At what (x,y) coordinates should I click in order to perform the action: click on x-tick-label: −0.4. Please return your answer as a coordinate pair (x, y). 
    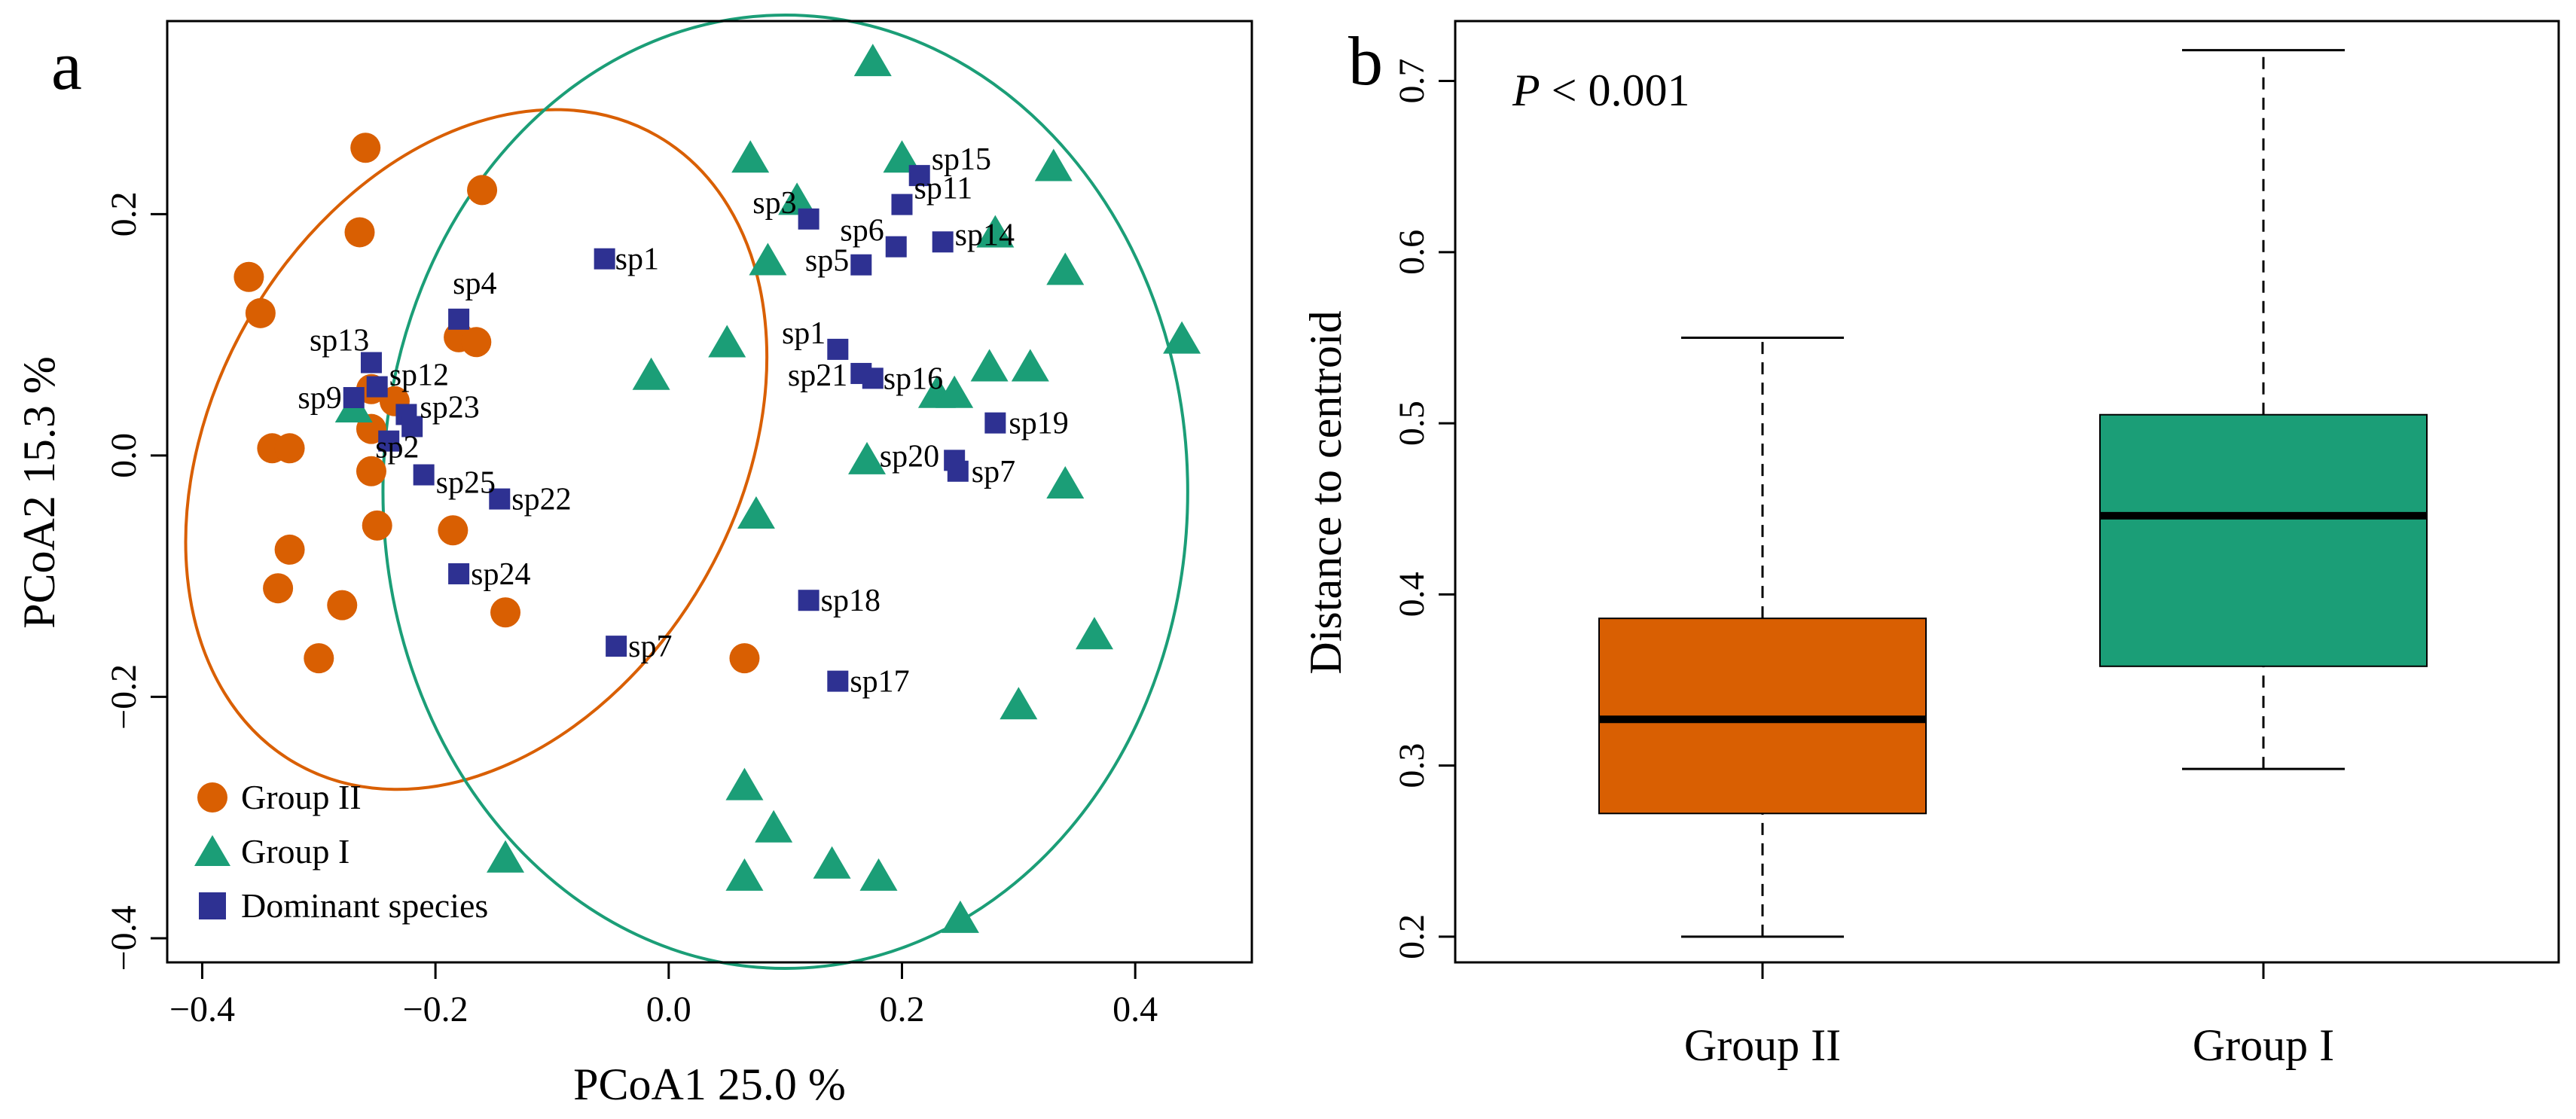
    Looking at the image, I should click on (202, 1009).